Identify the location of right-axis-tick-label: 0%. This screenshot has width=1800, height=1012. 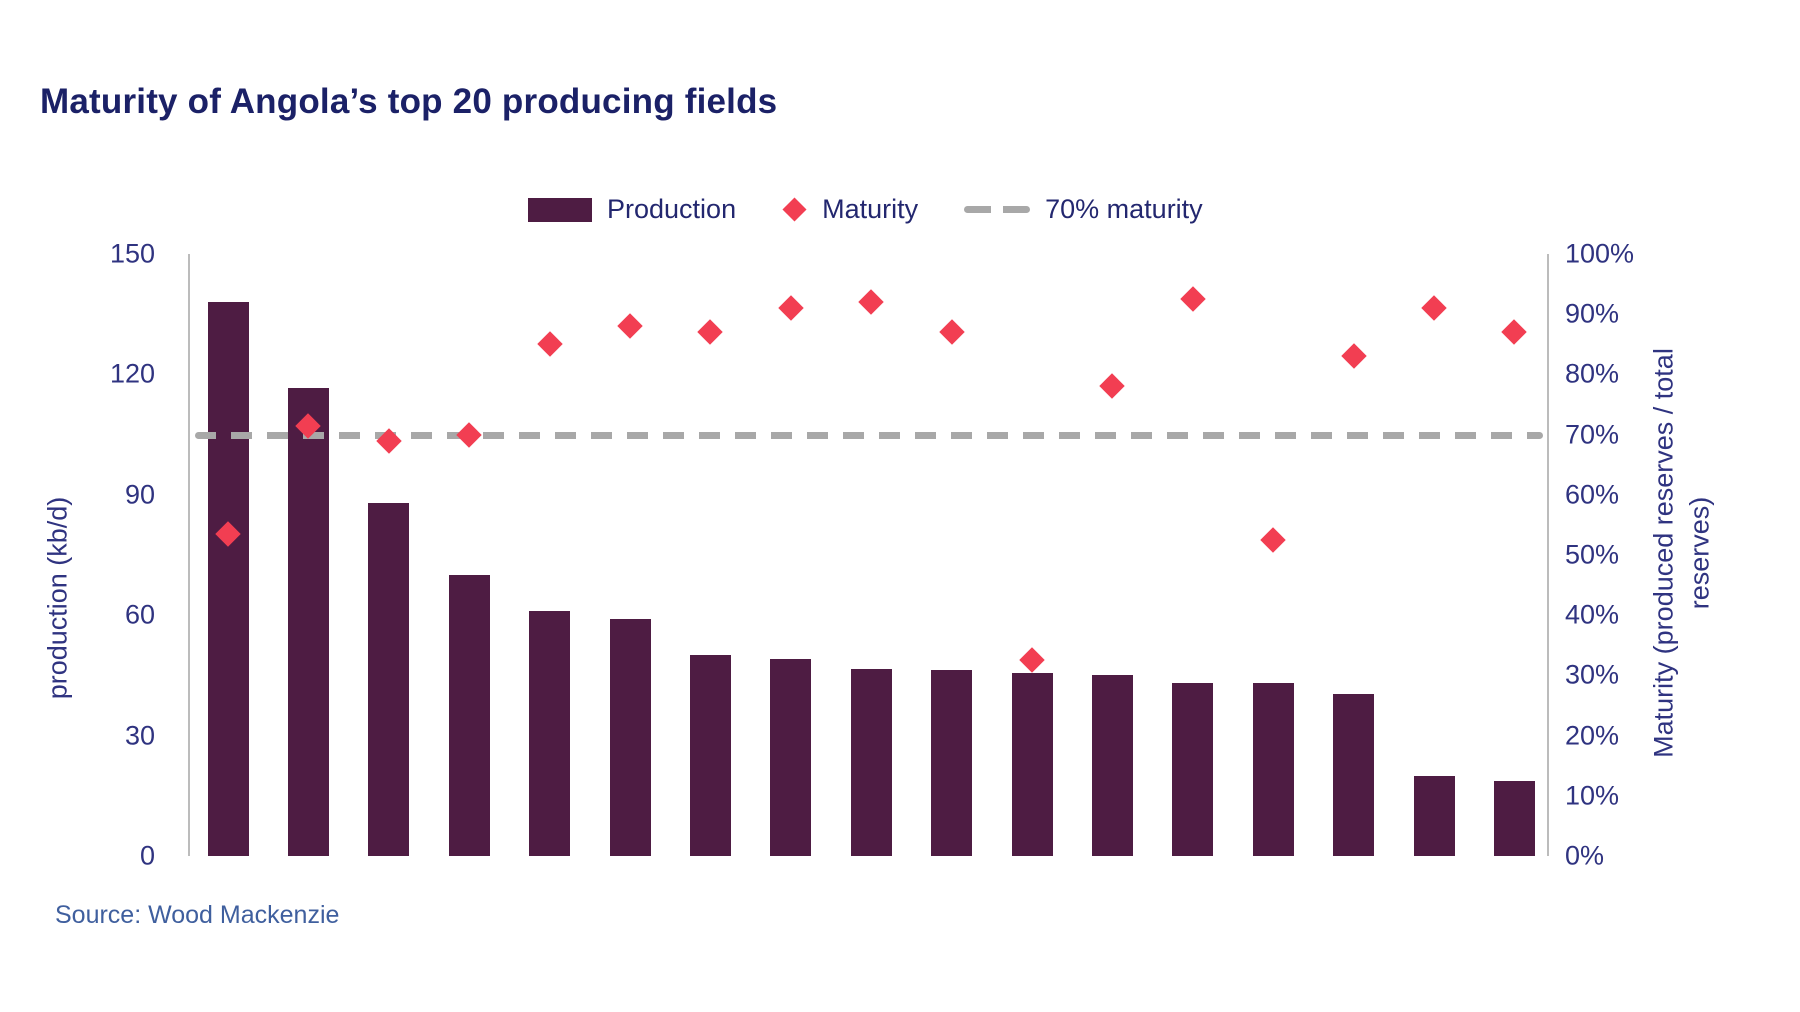
(1585, 855).